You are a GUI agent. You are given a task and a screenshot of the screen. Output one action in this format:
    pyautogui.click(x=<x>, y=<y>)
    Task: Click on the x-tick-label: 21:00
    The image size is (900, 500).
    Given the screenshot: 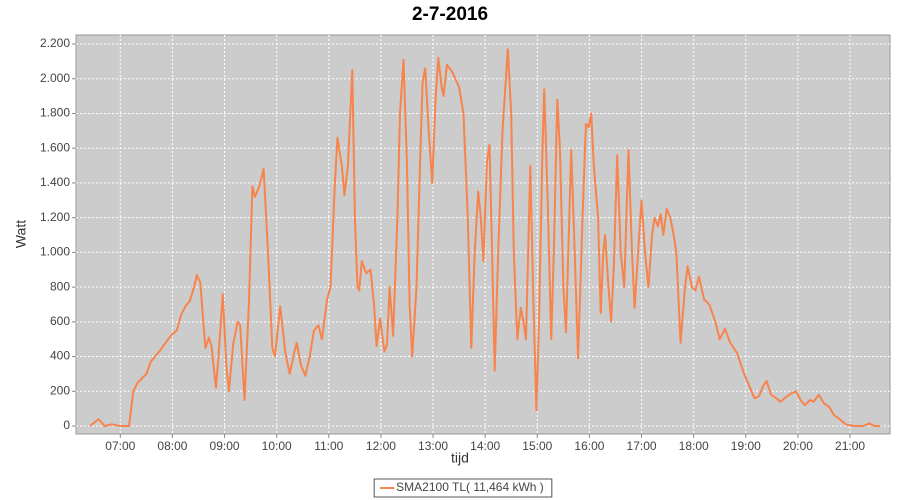 What is the action you would take?
    pyautogui.click(x=850, y=446)
    